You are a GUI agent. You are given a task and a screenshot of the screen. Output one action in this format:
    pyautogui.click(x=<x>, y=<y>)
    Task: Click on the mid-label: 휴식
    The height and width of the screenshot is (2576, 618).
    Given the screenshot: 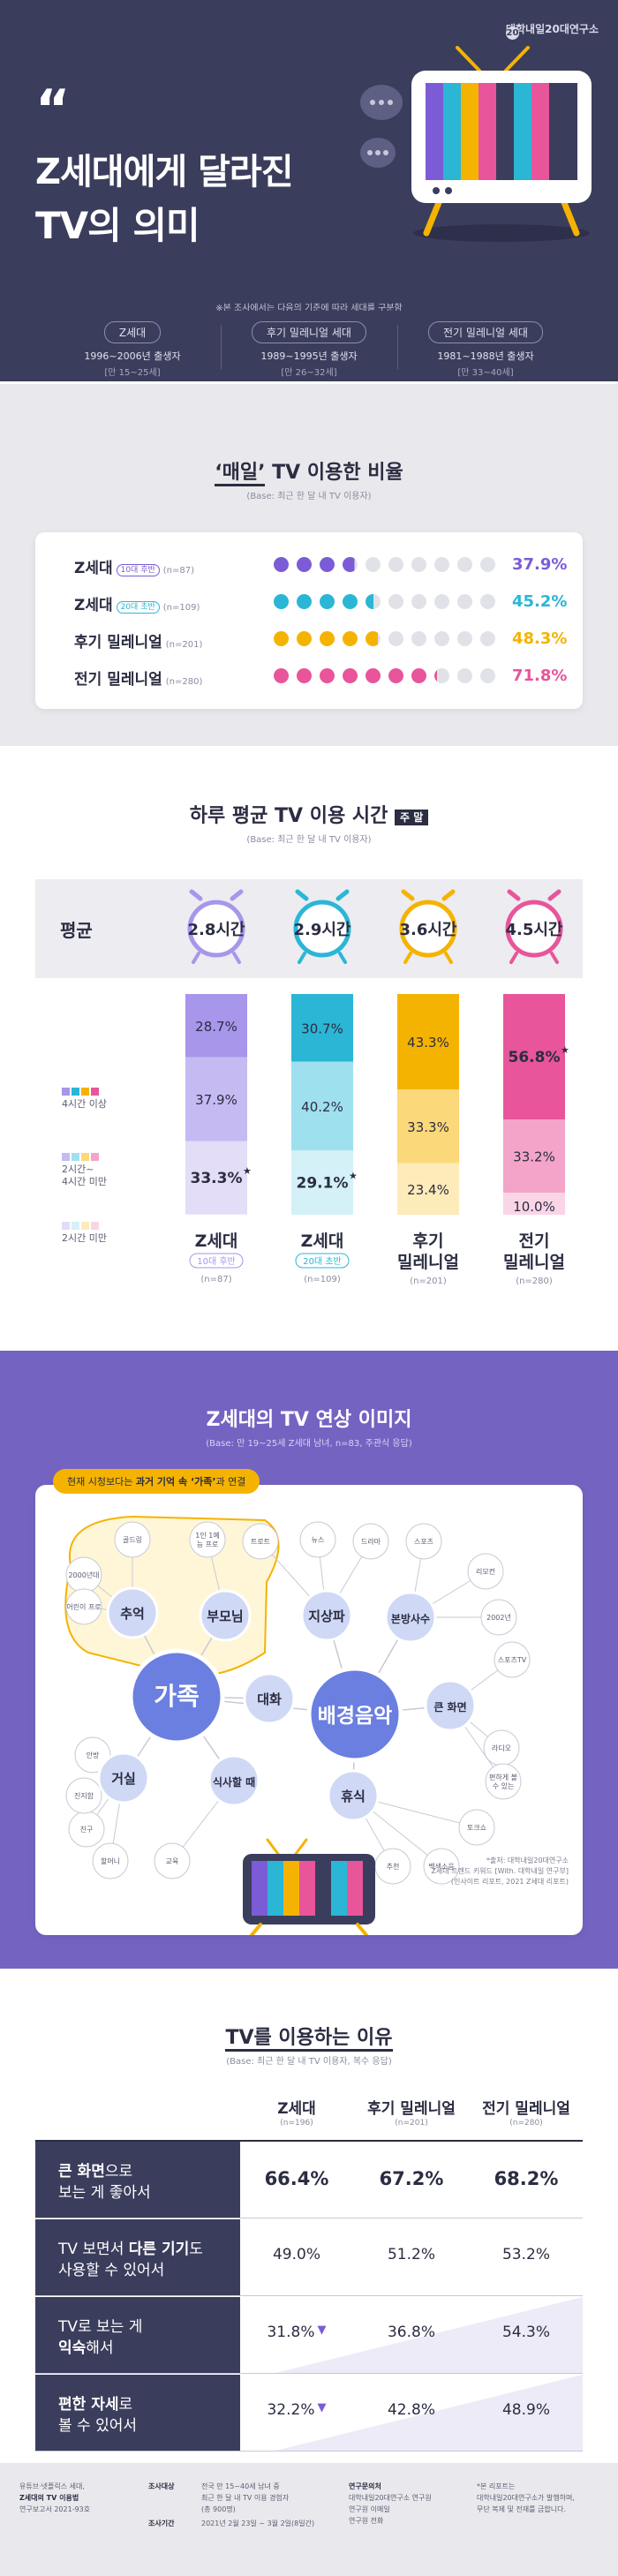 What is the action you would take?
    pyautogui.click(x=354, y=1797)
    